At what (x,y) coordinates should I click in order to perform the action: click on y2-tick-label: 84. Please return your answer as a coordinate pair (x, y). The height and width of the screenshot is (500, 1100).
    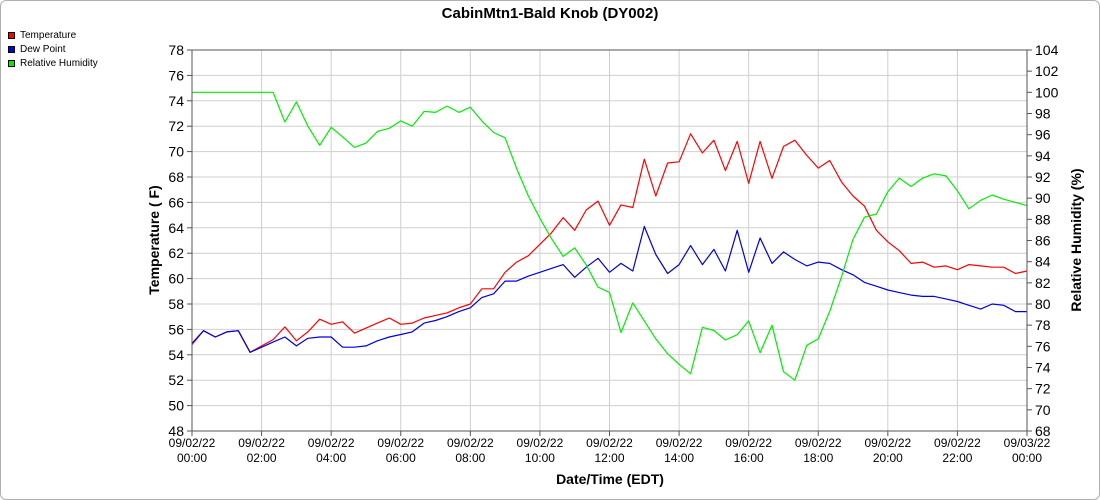
    Looking at the image, I should click on (1043, 262).